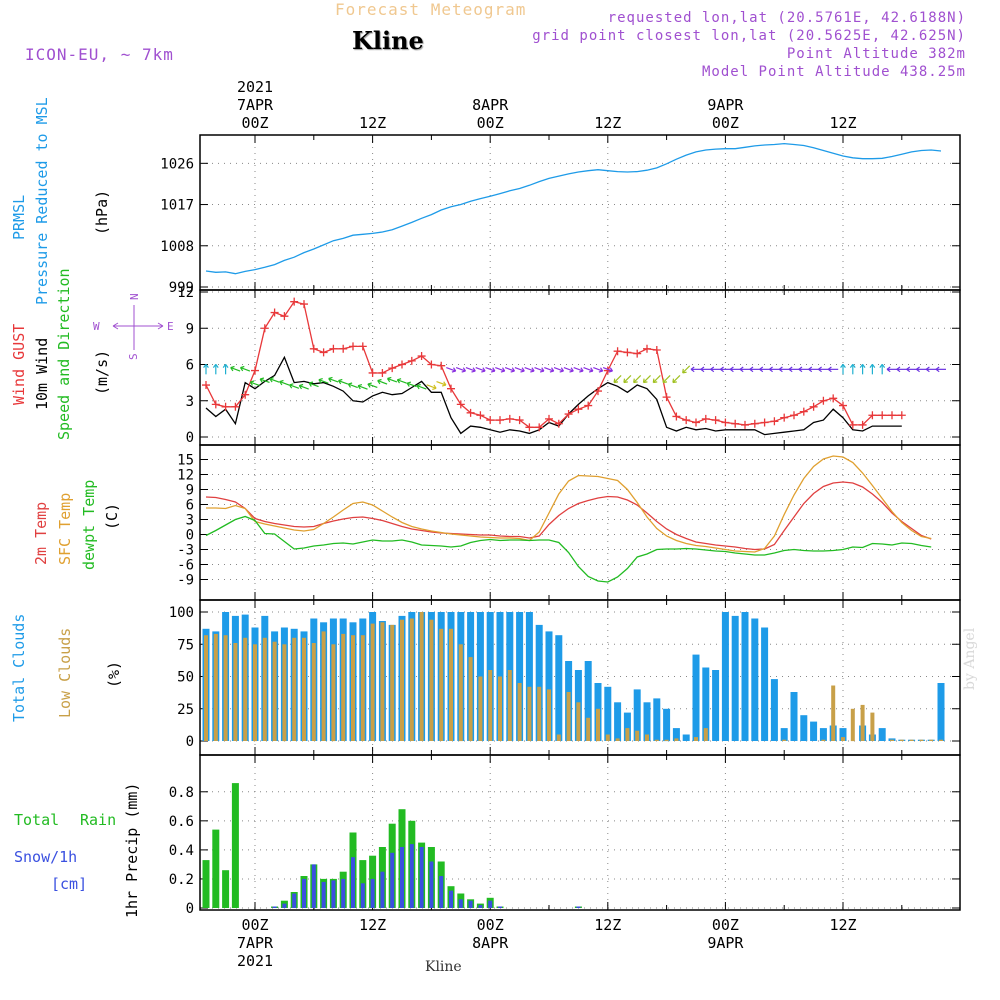  What do you see at coordinates (114, 674) in the screenshot?
I see `label-percent: (%)` at bounding box center [114, 674].